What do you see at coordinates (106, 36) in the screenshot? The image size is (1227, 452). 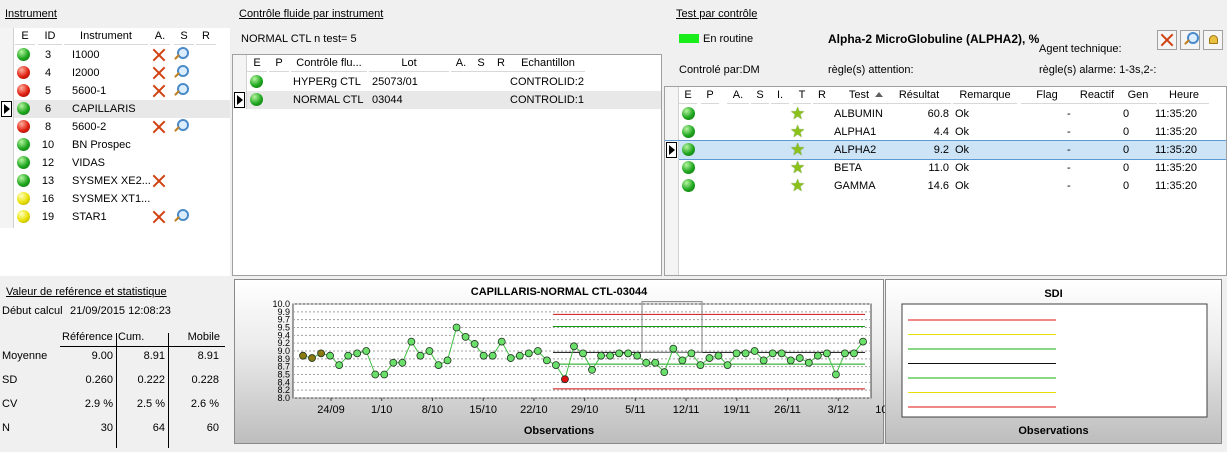 I see `column-header: Instrument` at bounding box center [106, 36].